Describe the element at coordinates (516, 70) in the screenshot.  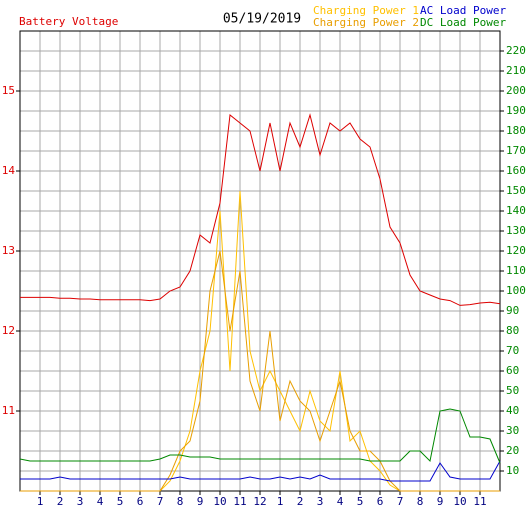
I see `y2-tick-label: 210` at that location.